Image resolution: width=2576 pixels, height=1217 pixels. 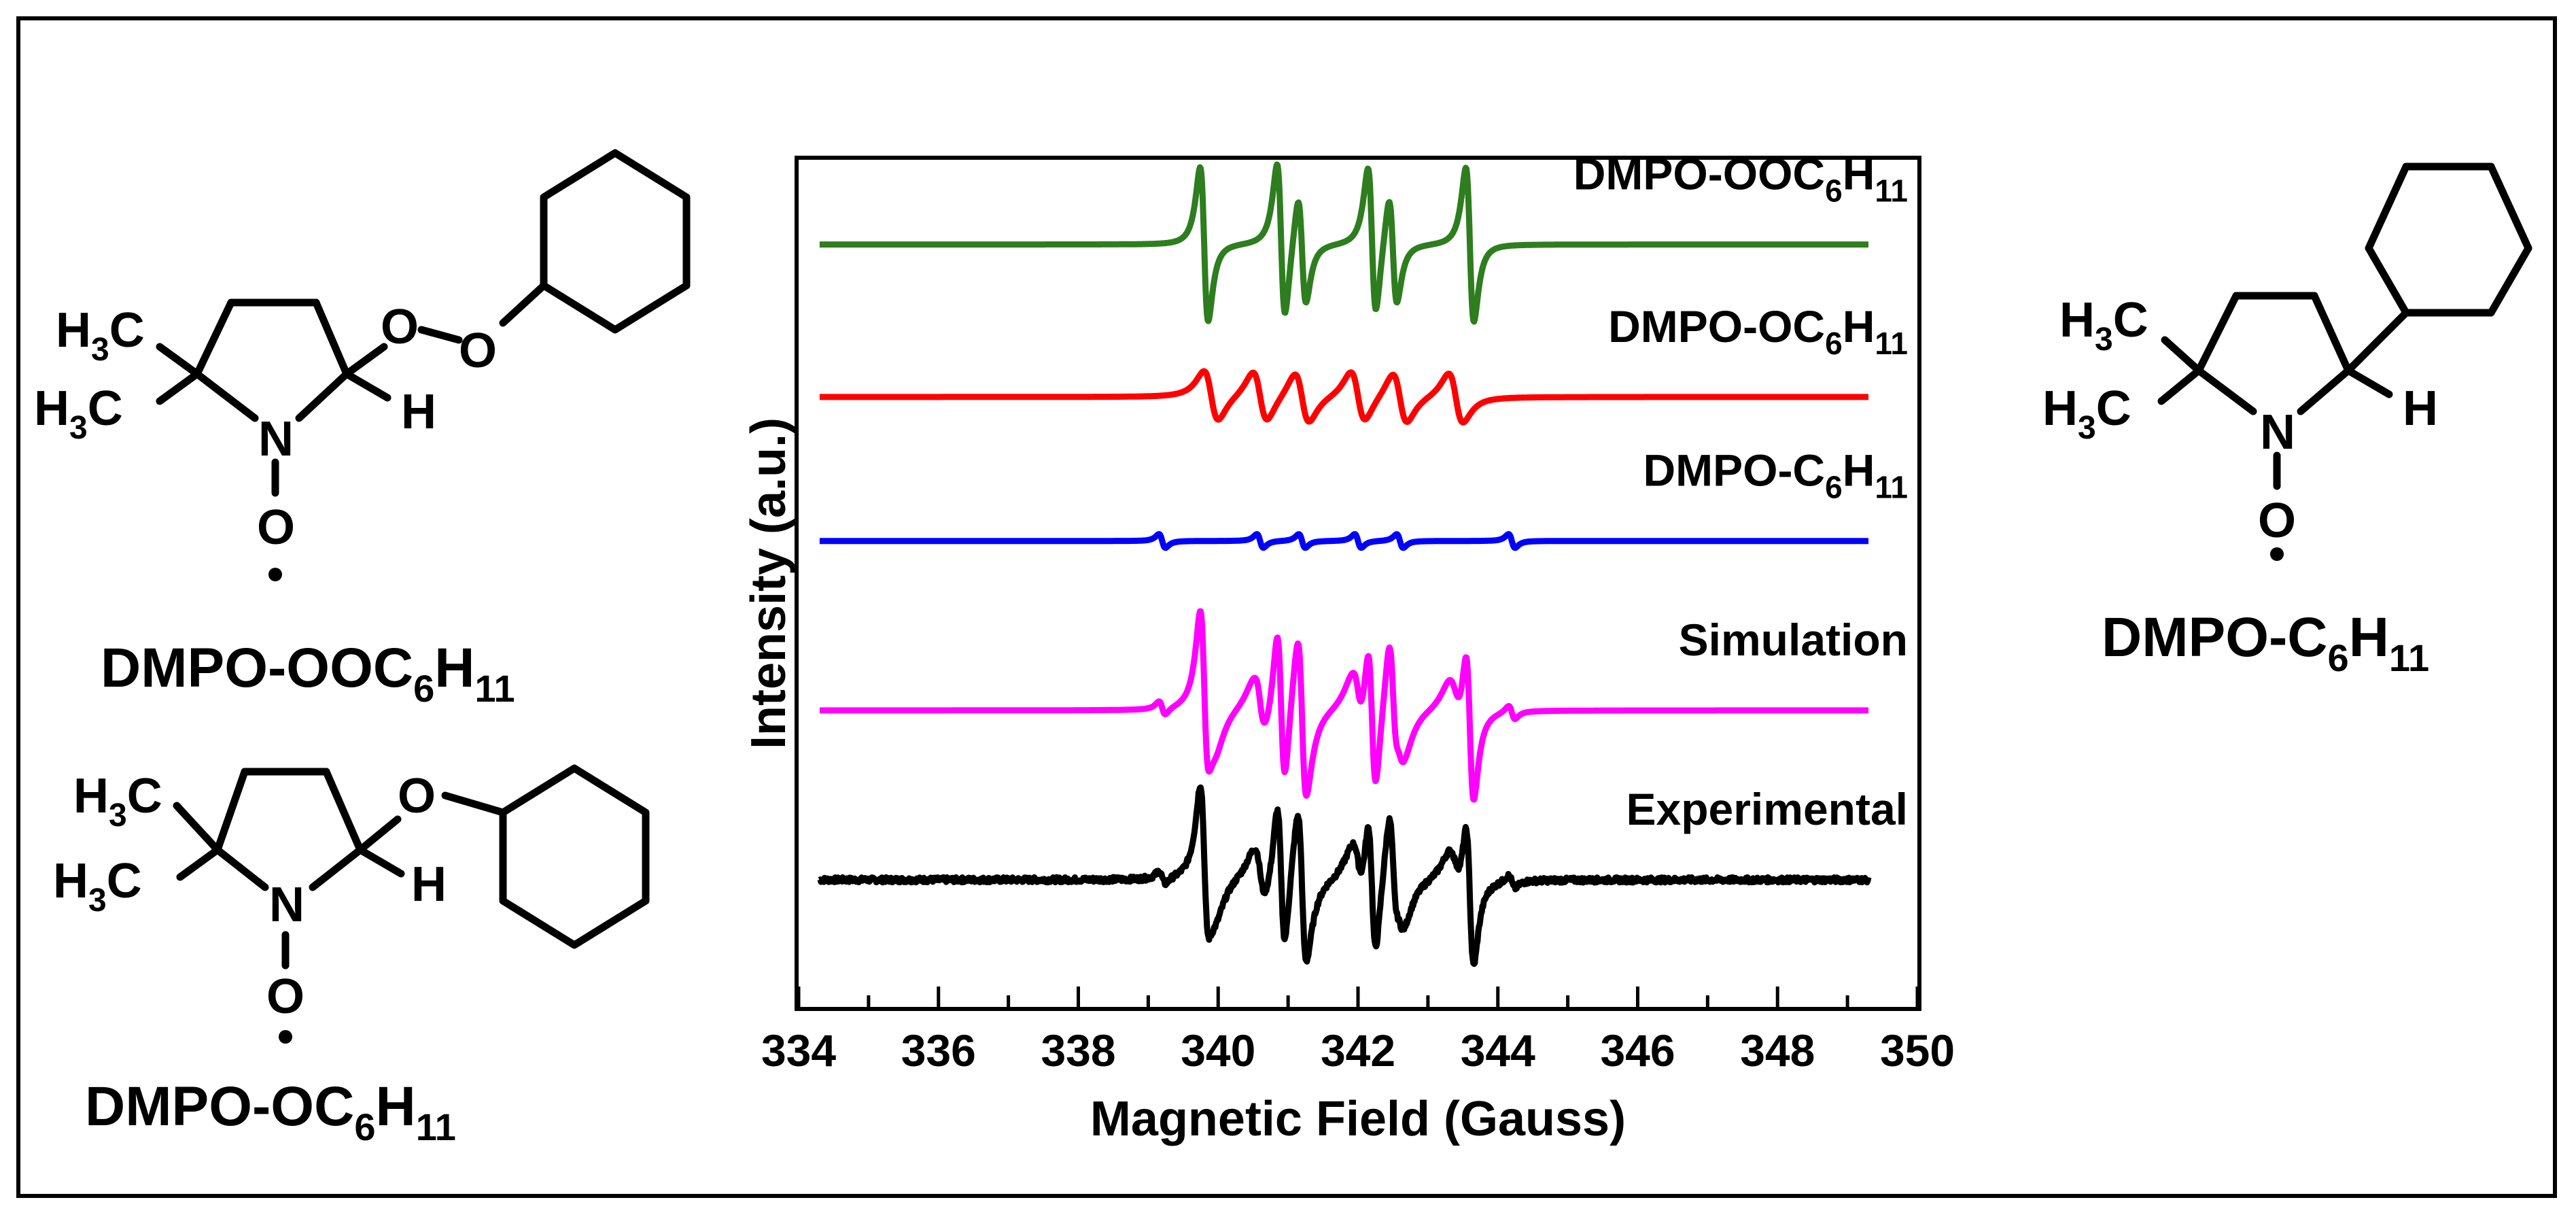 What do you see at coordinates (423, 323) in the screenshot?
I see `structure-dmpo-ooc6h11` at bounding box center [423, 323].